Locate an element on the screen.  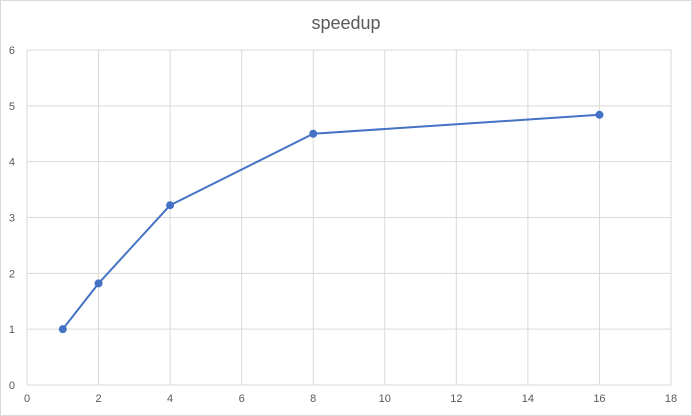
y-tick-label: 3 is located at coordinates (12, 219).